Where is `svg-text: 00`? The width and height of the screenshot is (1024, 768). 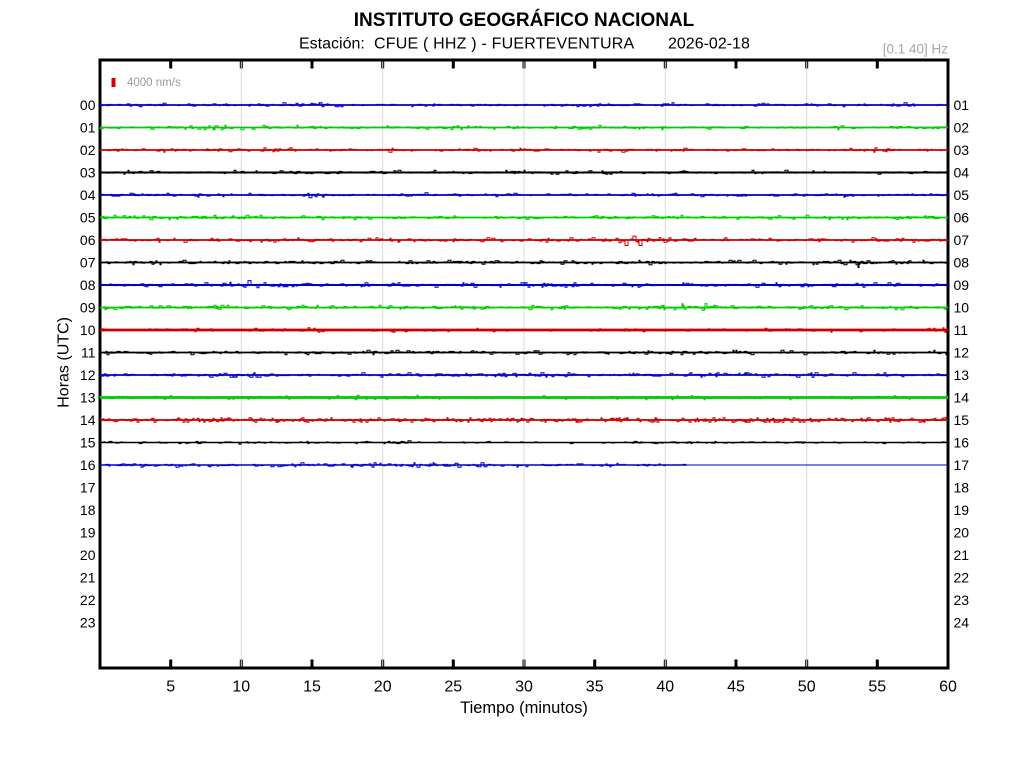 svg-text: 00 is located at coordinates (88, 105).